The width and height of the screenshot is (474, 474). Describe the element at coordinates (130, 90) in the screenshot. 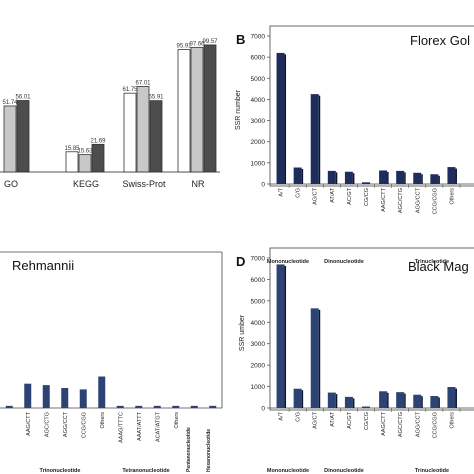

I see `data-label: 61.75` at that location.